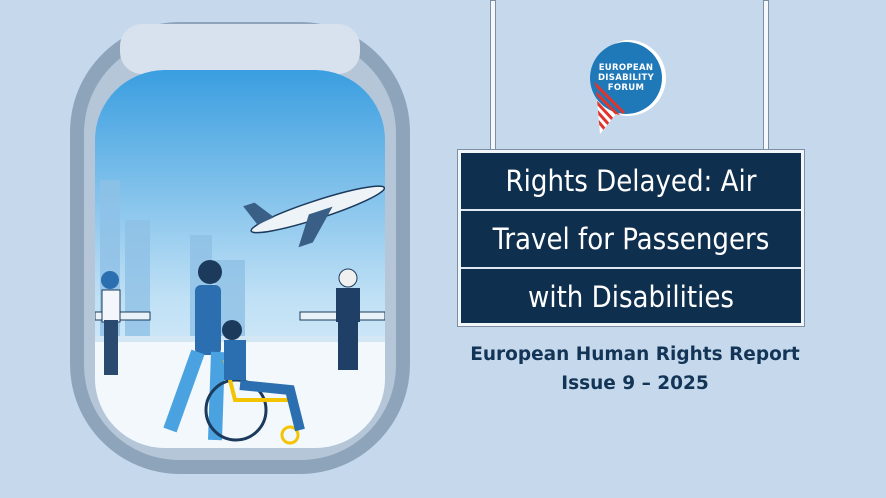  Describe the element at coordinates (348, 319) in the screenshot. I see `seated-man` at that location.